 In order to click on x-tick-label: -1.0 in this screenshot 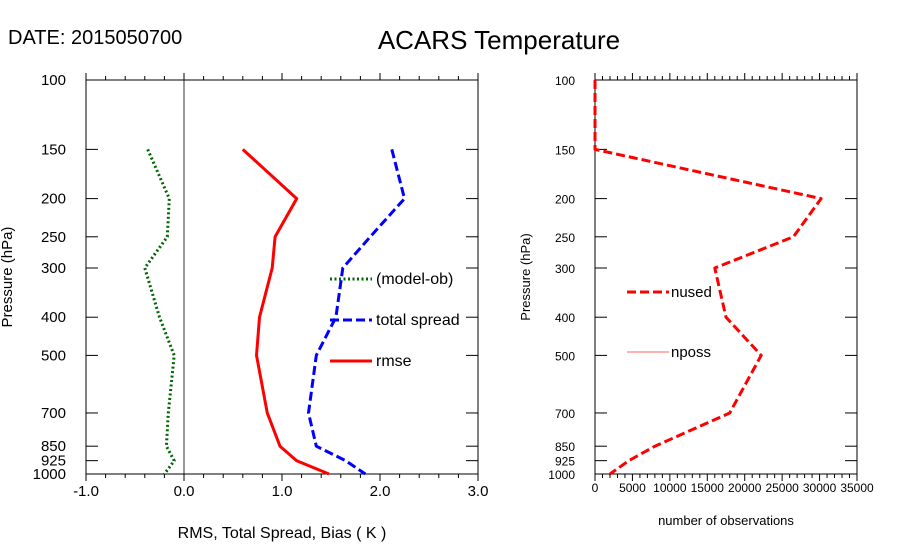, I will do `click(86, 491)`.